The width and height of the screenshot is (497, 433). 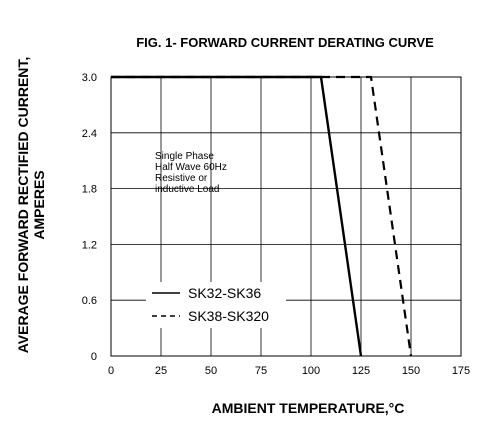 I want to click on note-line: Single Phase, so click(x=184, y=156).